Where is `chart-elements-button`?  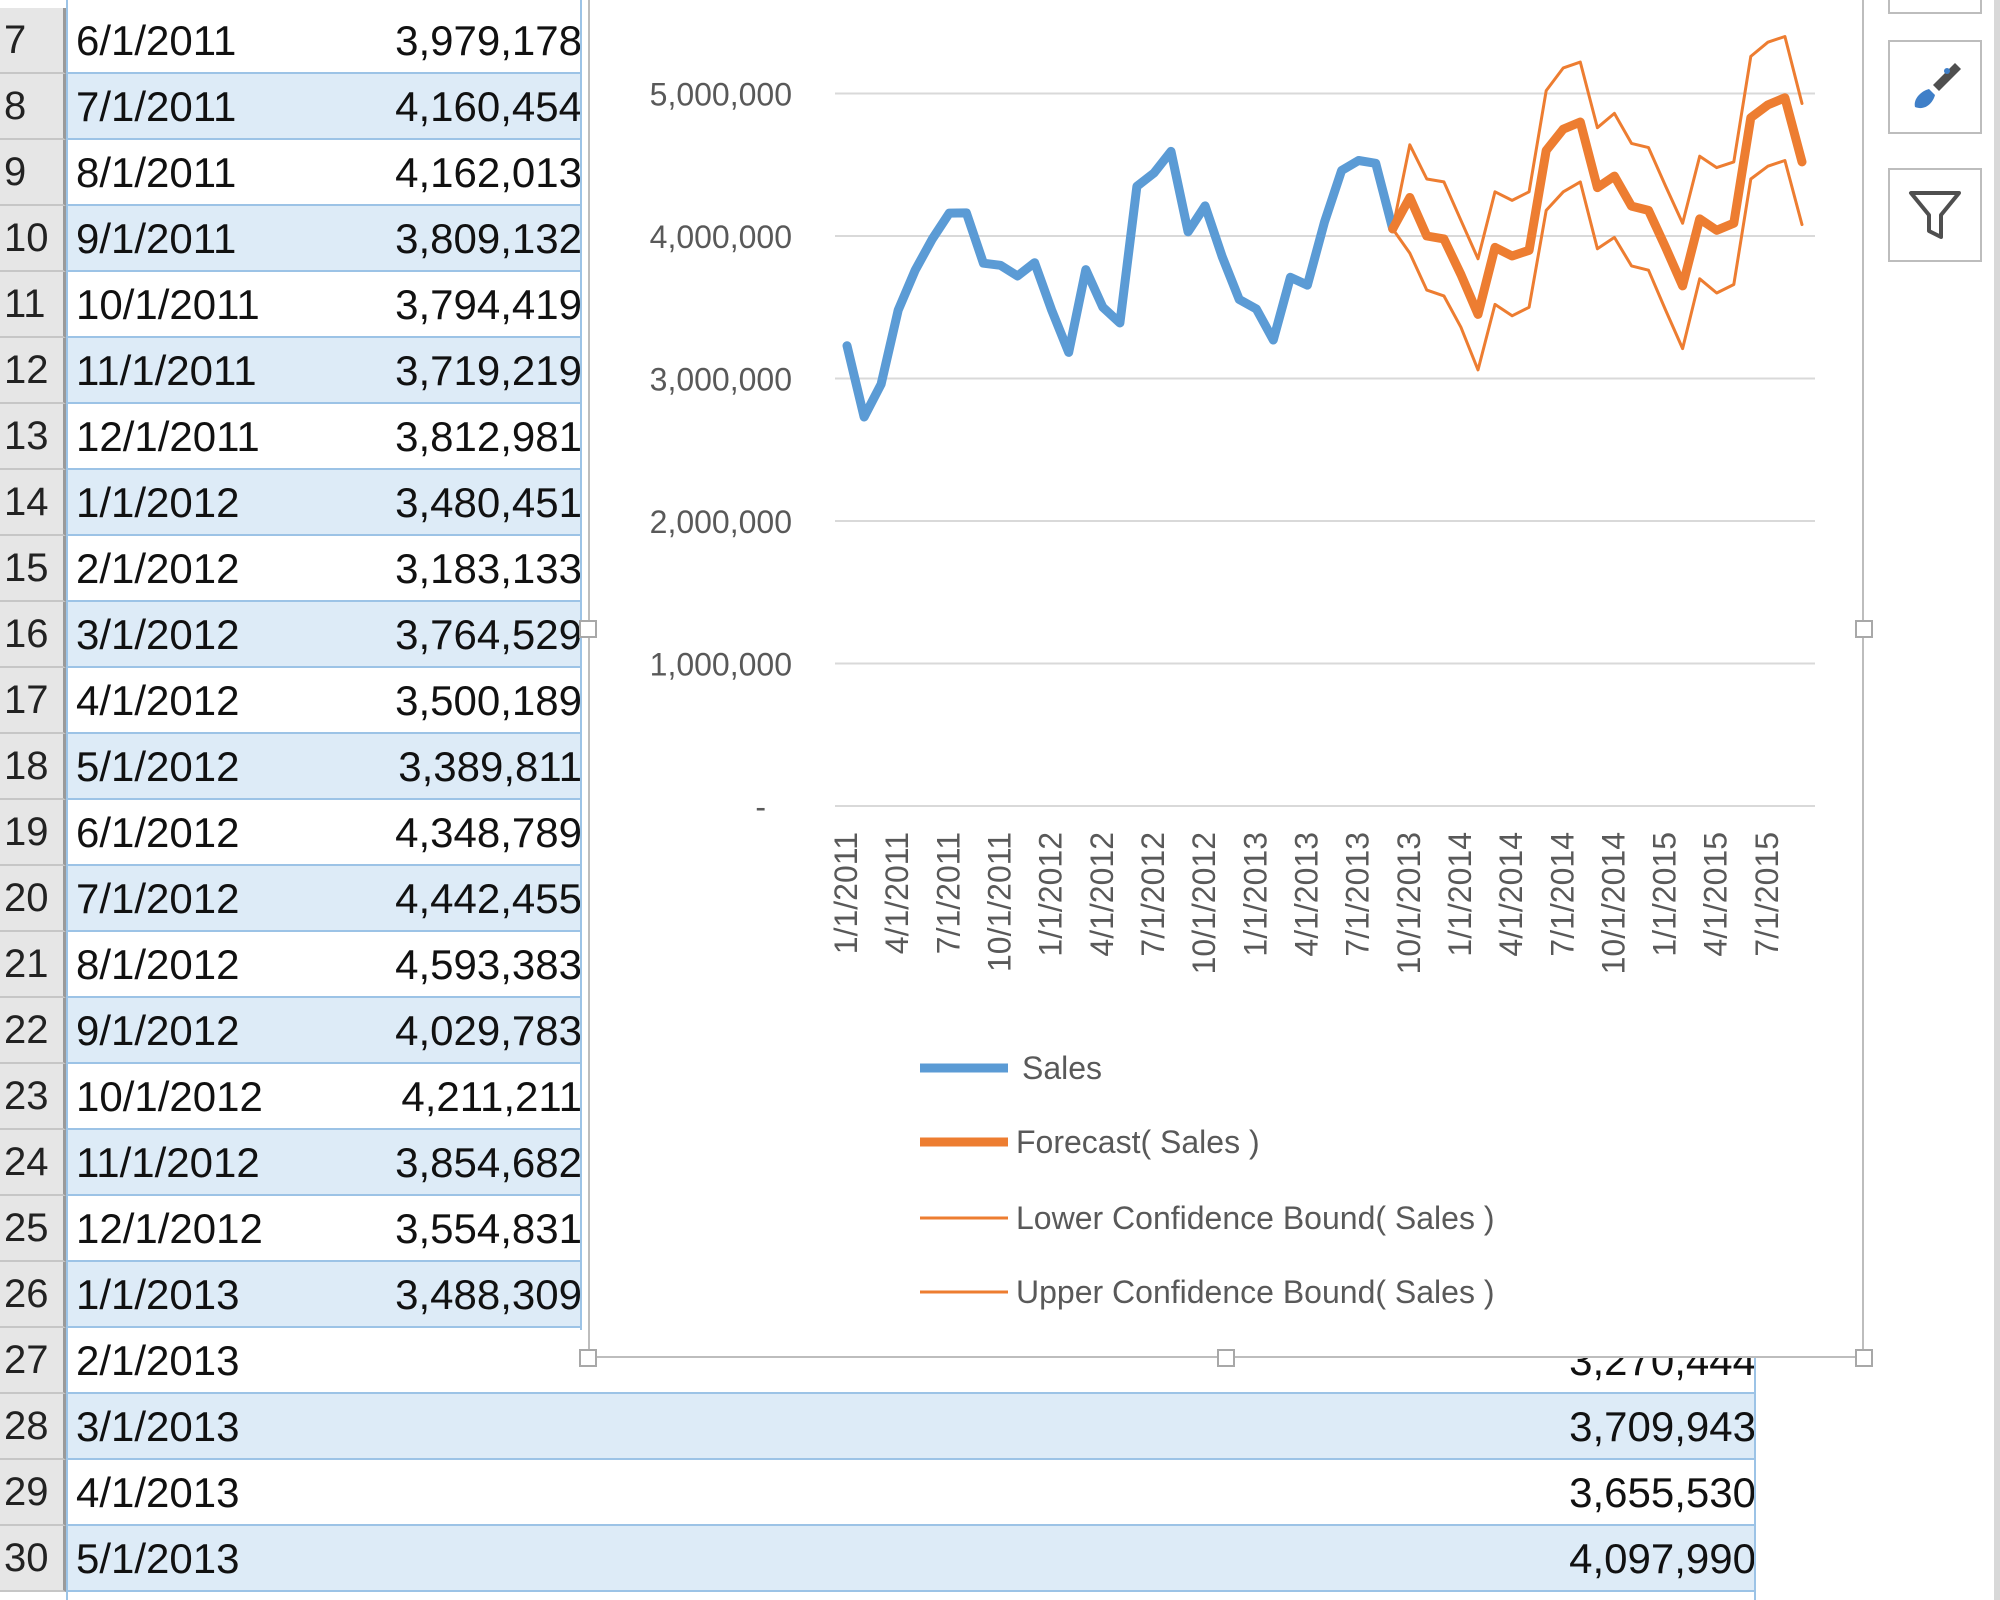 chart-elements-button is located at coordinates (1935, 7).